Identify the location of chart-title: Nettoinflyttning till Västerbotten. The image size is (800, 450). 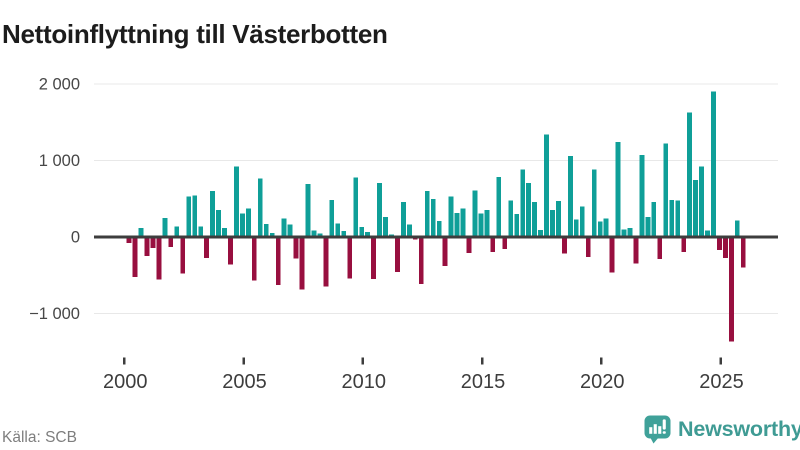
(195, 34).